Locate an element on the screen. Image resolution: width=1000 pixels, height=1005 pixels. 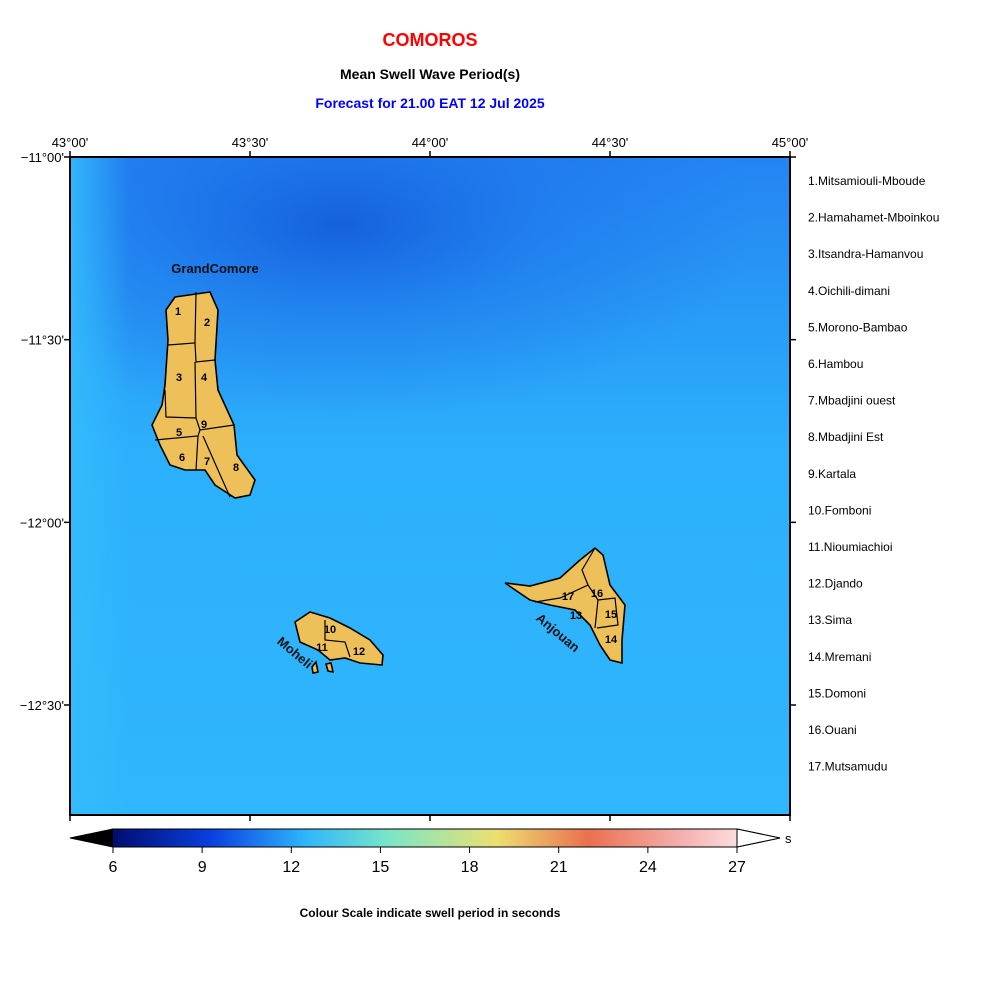
region-number: 6 is located at coordinates (182, 458).